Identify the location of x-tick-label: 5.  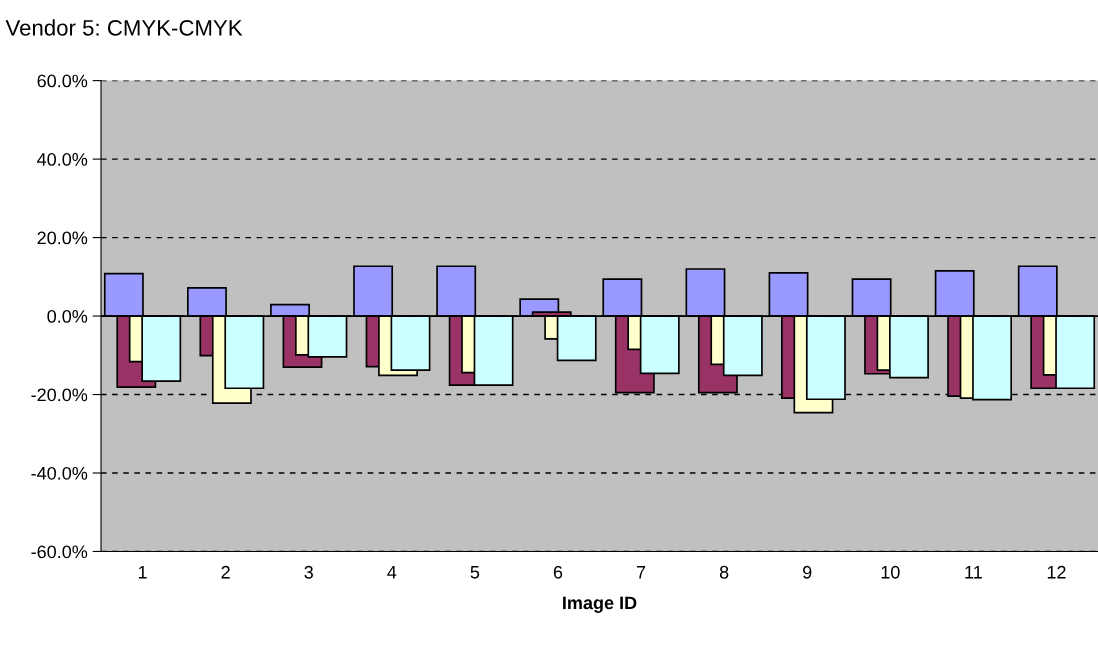
(475, 572).